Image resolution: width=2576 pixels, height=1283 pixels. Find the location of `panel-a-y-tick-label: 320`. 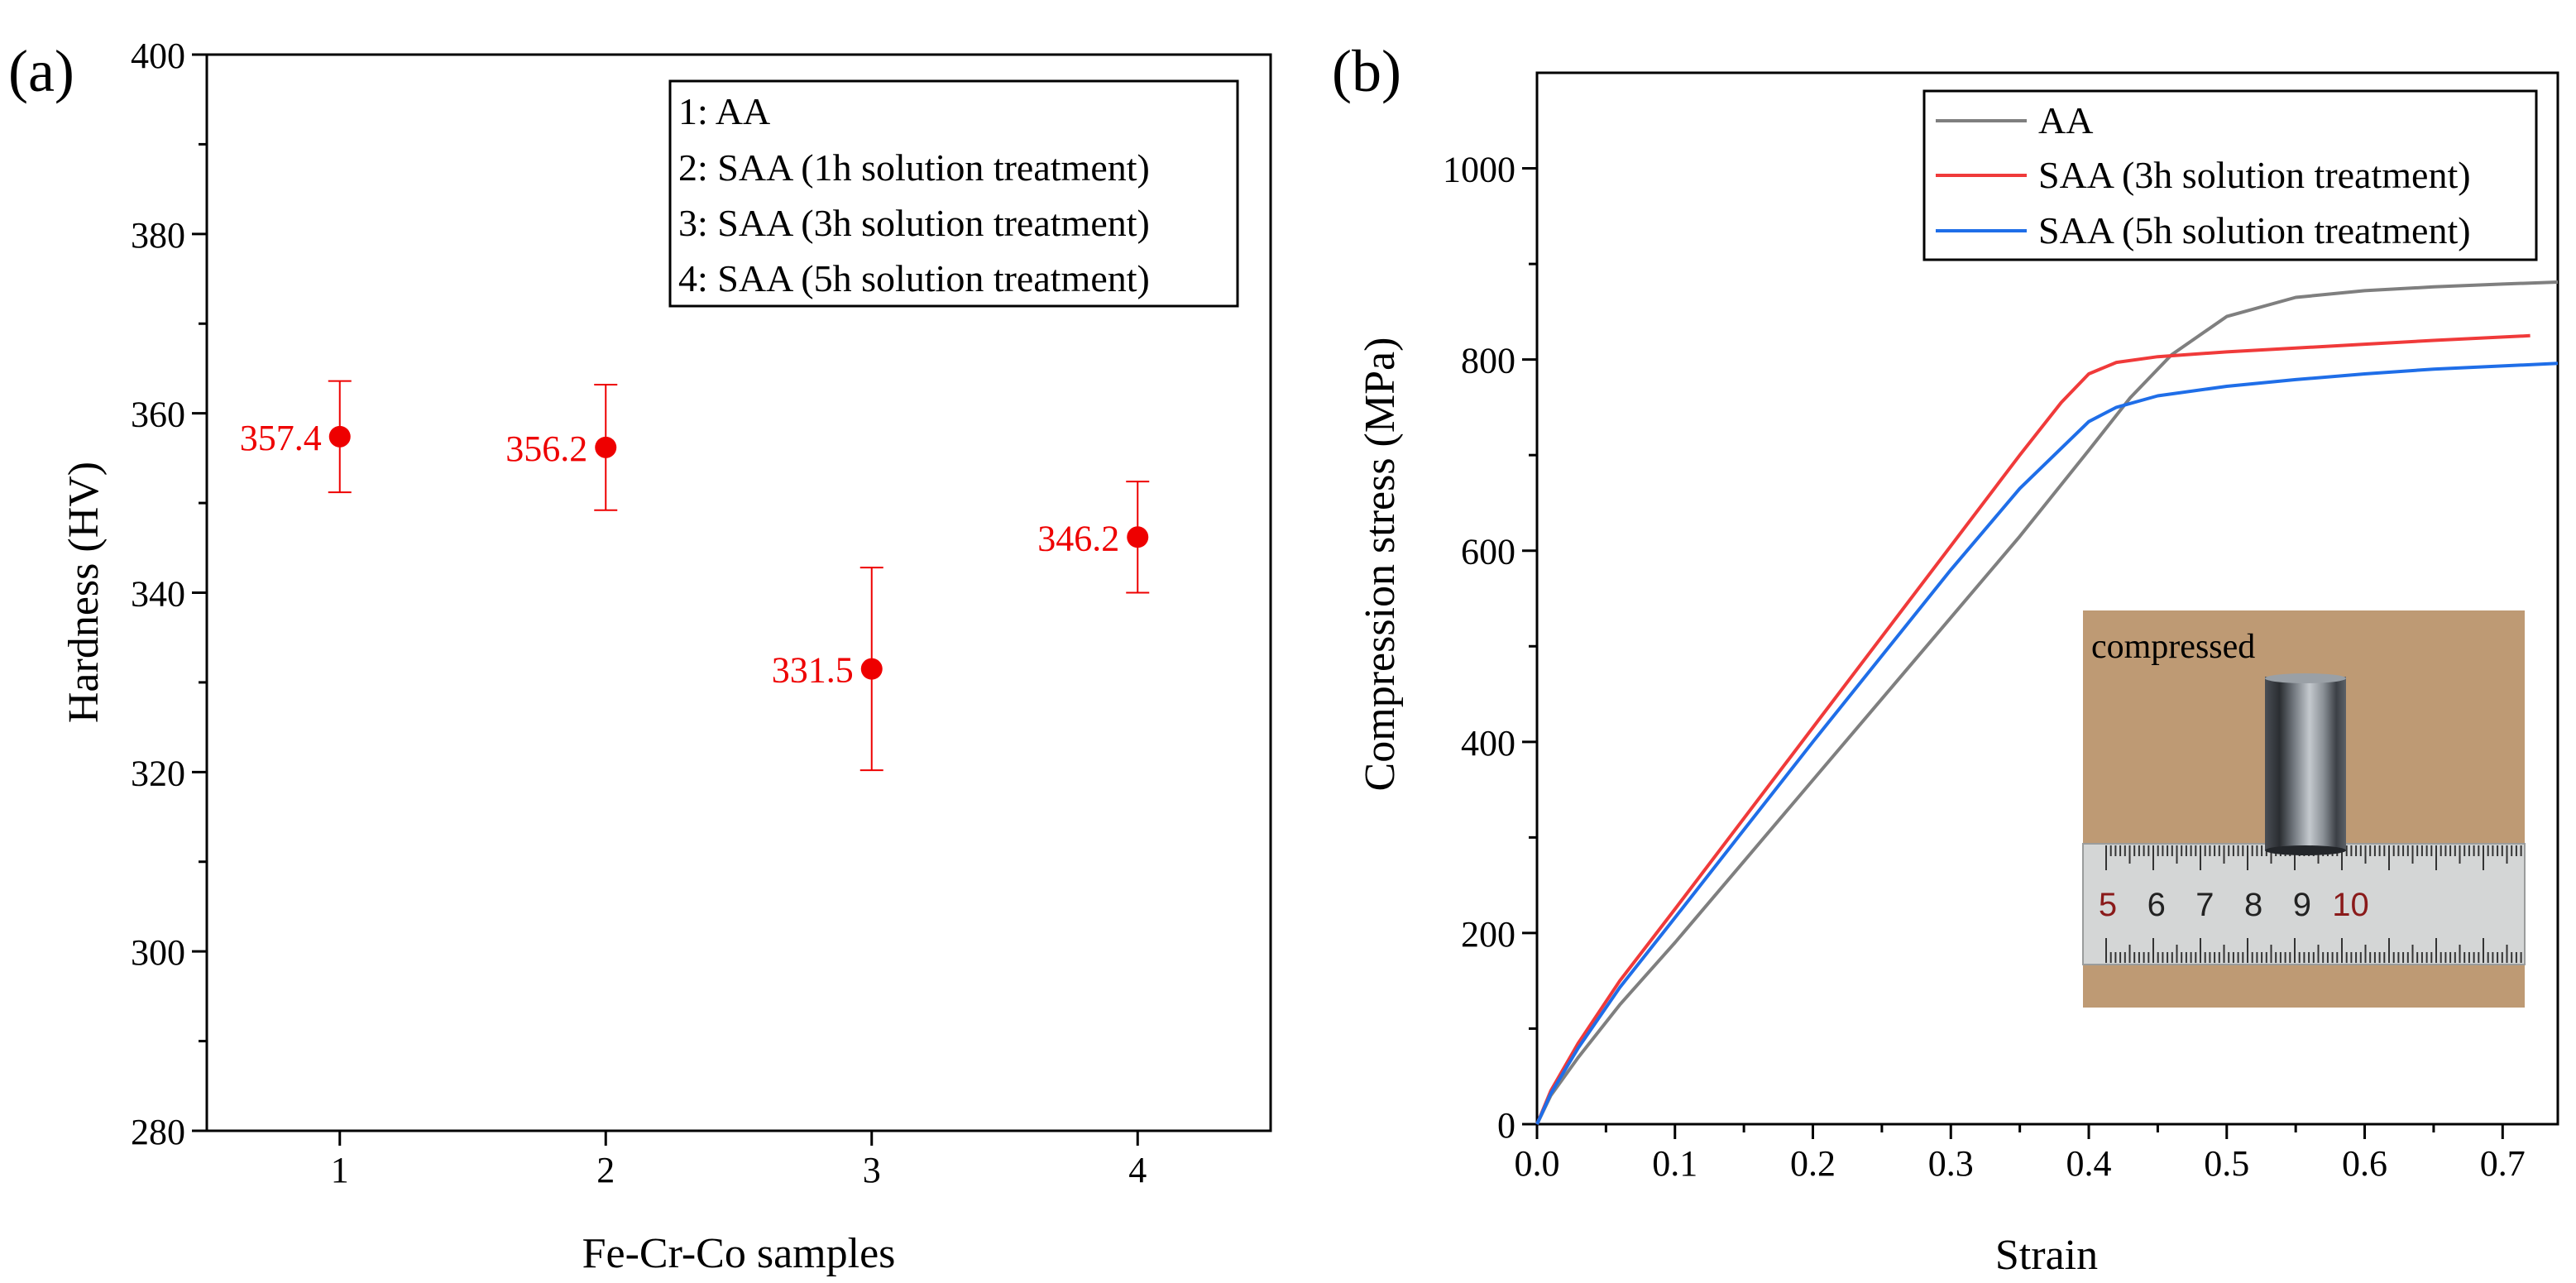

panel-a-y-tick-label: 320 is located at coordinates (158, 773).